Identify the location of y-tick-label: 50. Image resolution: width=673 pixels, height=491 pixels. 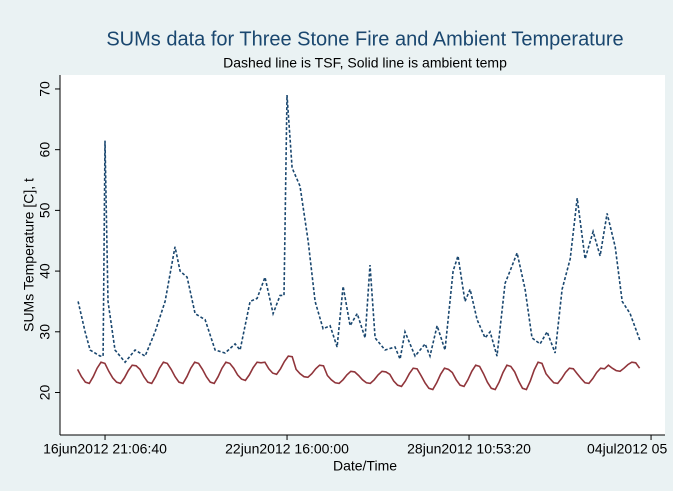
(45, 210).